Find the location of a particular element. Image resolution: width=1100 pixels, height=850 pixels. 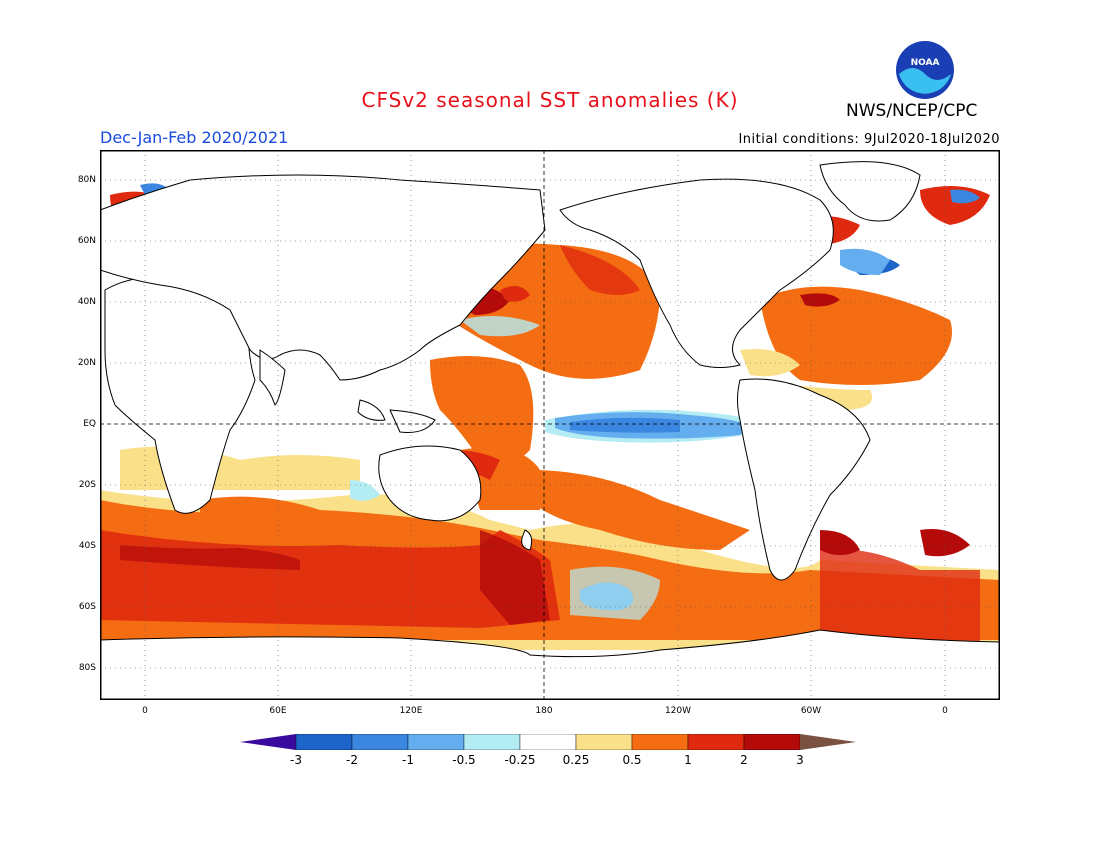

colorbar-tick-label: -0.25 is located at coordinates (520, 760).